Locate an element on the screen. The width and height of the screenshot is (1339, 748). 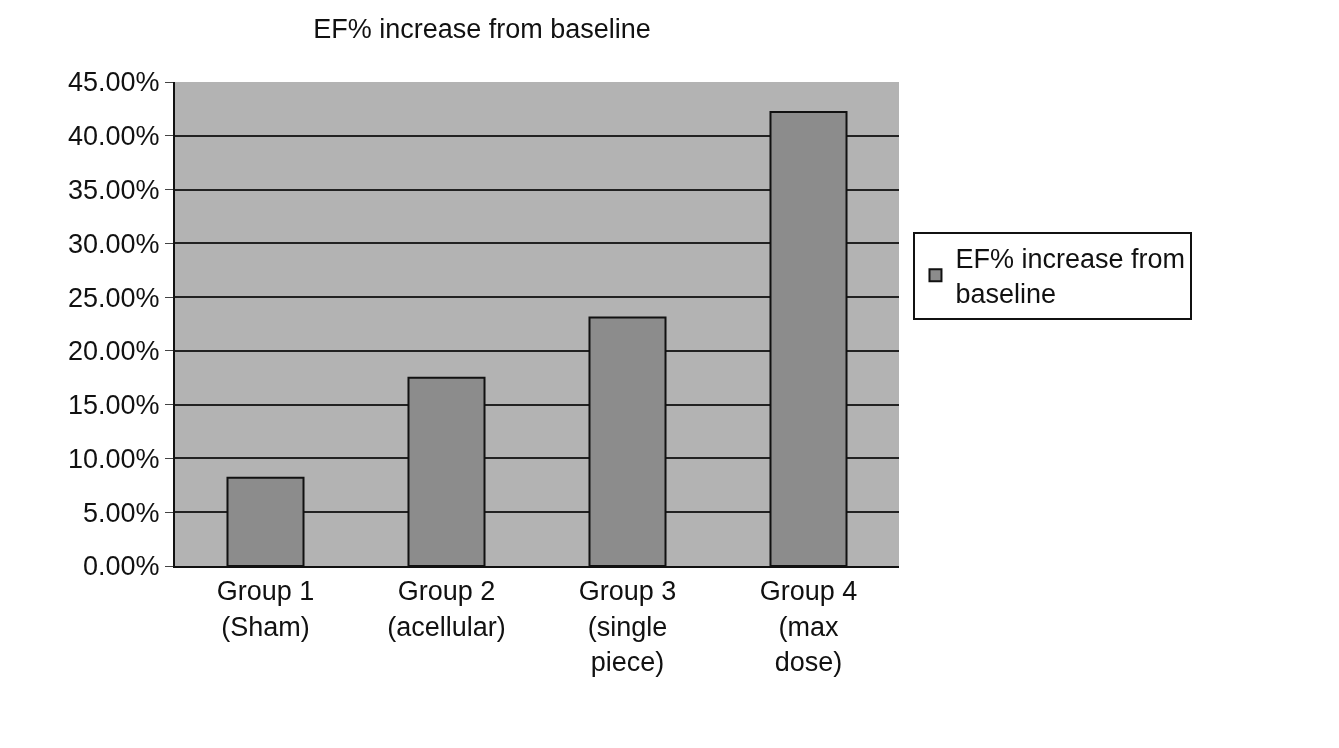
y-tick-label: 10.00% is located at coordinates (114, 458).